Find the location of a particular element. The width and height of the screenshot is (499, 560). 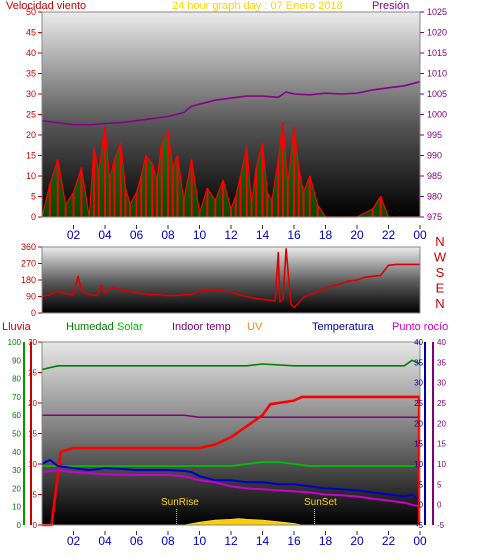

y-right-tick-label: 990 is located at coordinates (434, 156).